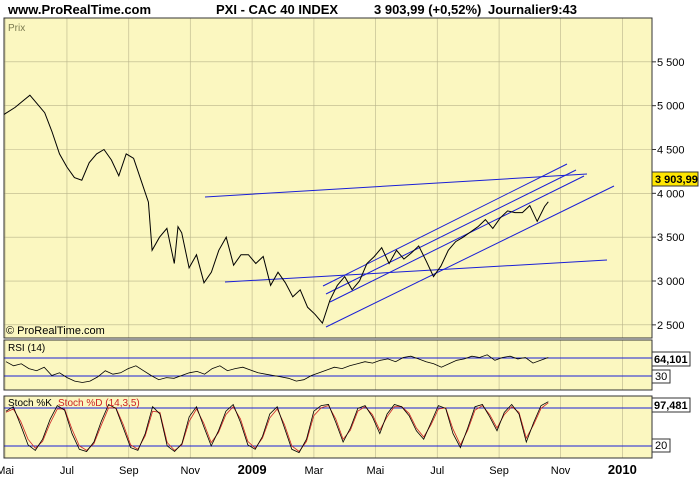 The width and height of the screenshot is (700, 500). Describe the element at coordinates (671, 238) in the screenshot. I see `y-tick-label: 3 500` at that location.